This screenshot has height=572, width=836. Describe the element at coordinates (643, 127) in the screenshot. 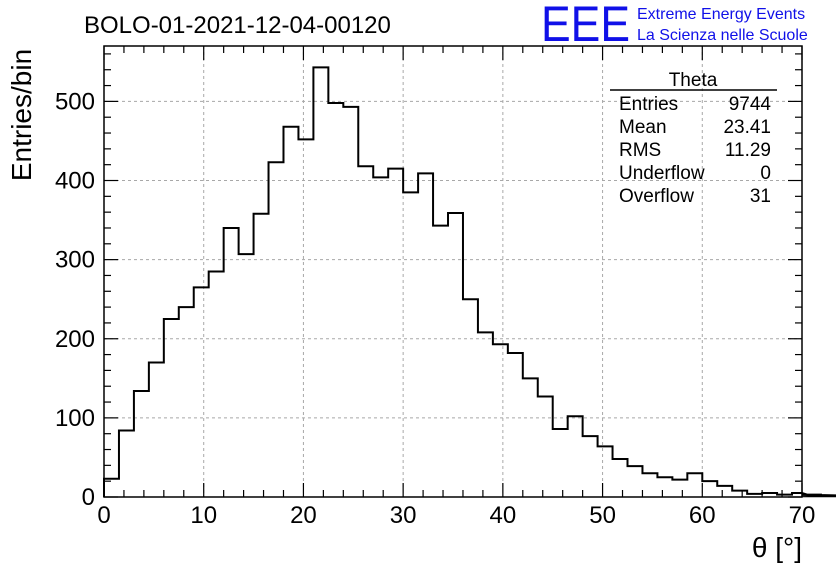

I see `stats-label: Mean` at that location.